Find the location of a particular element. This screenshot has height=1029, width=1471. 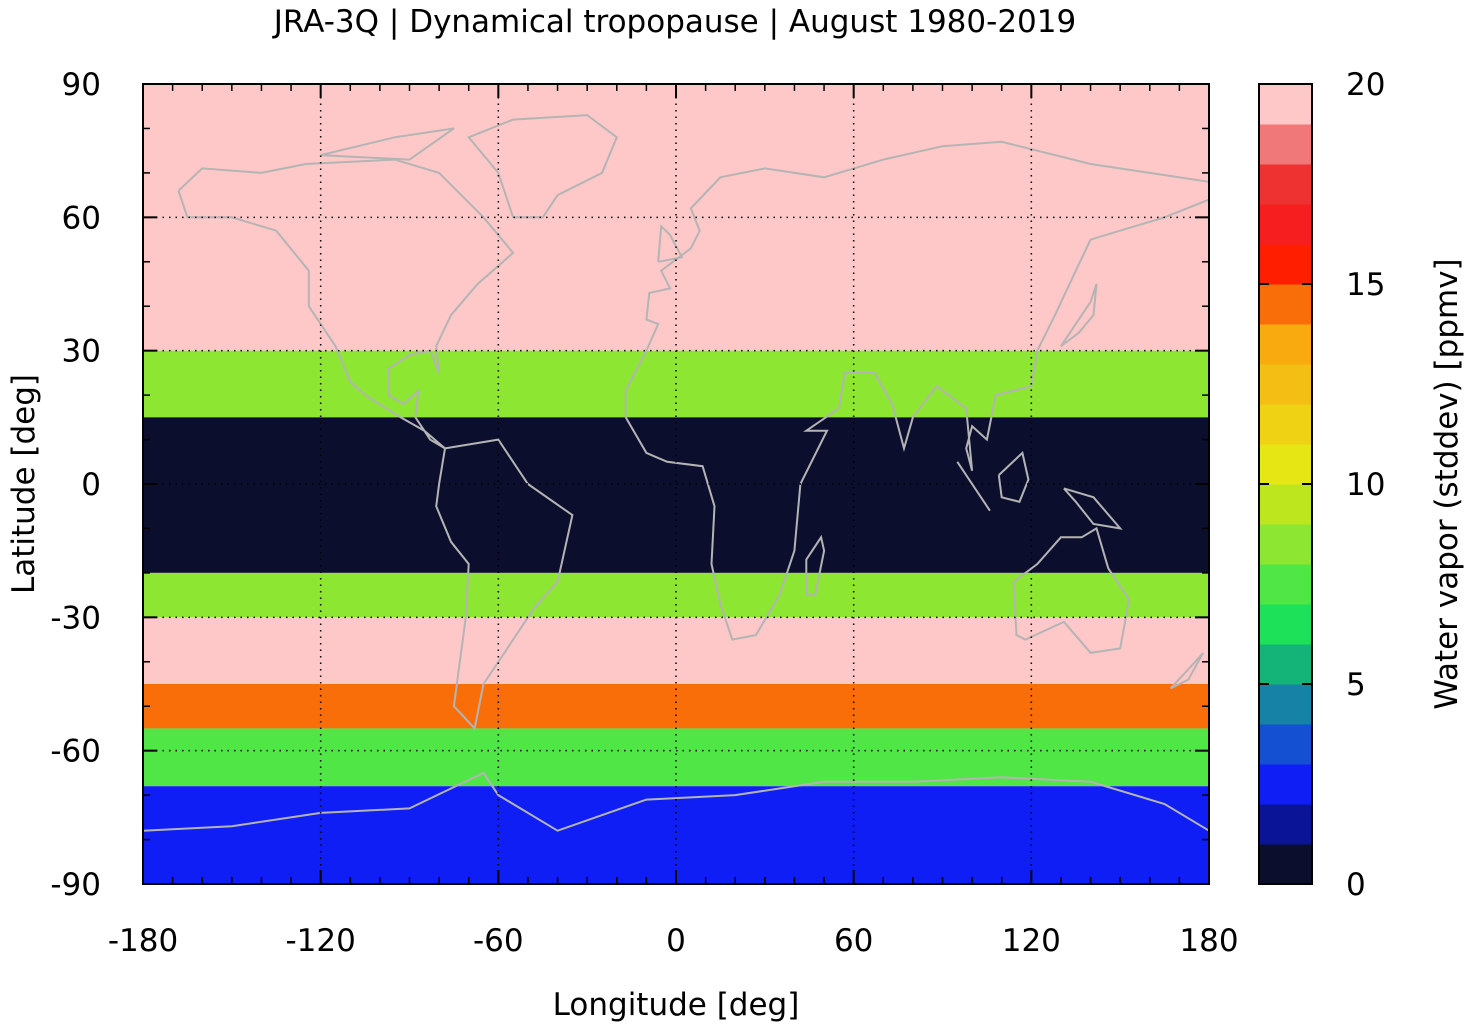

coastline-south-america is located at coordinates (504, 584).